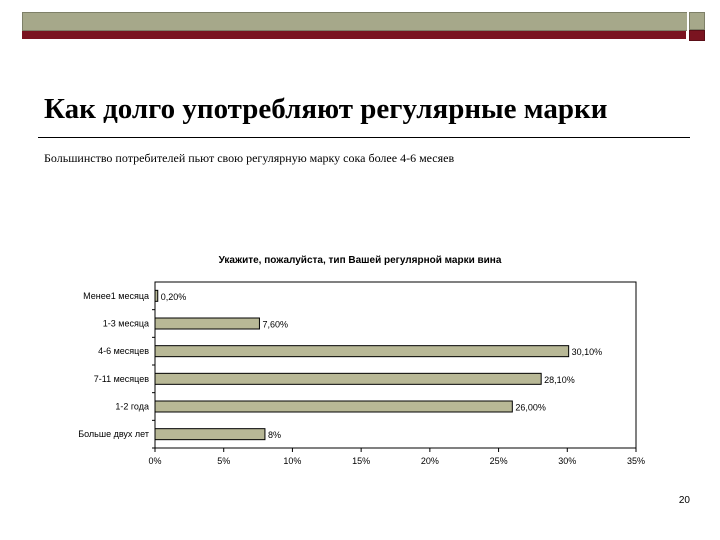 The height and width of the screenshot is (540, 720). Describe the element at coordinates (697, 35) in the screenshot. I see `corner-square-bottom` at that location.